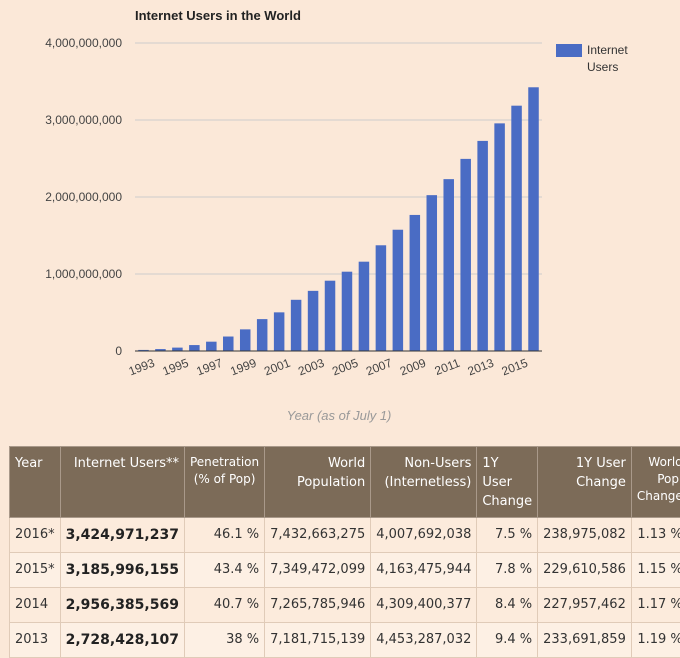 The image size is (680, 658). What do you see at coordinates (224, 605) in the screenshot?
I see `table-cell: 40.7 %` at bounding box center [224, 605].